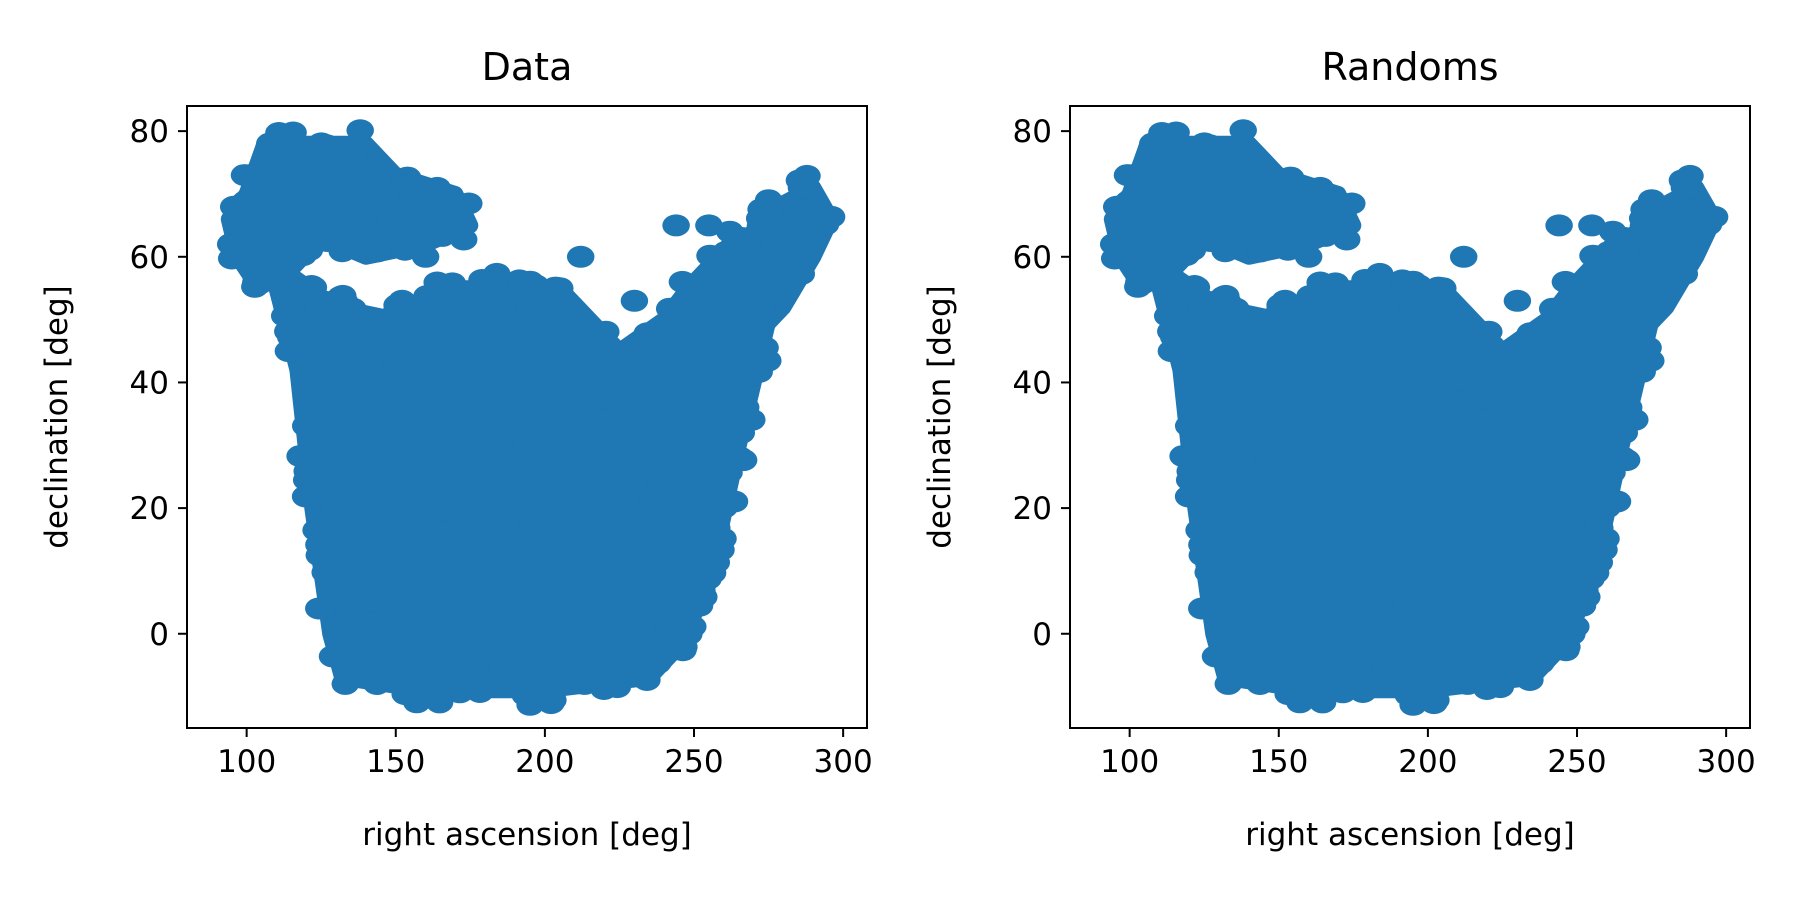  I want to click on data-y-axis-label: declination [deg], so click(57, 417).